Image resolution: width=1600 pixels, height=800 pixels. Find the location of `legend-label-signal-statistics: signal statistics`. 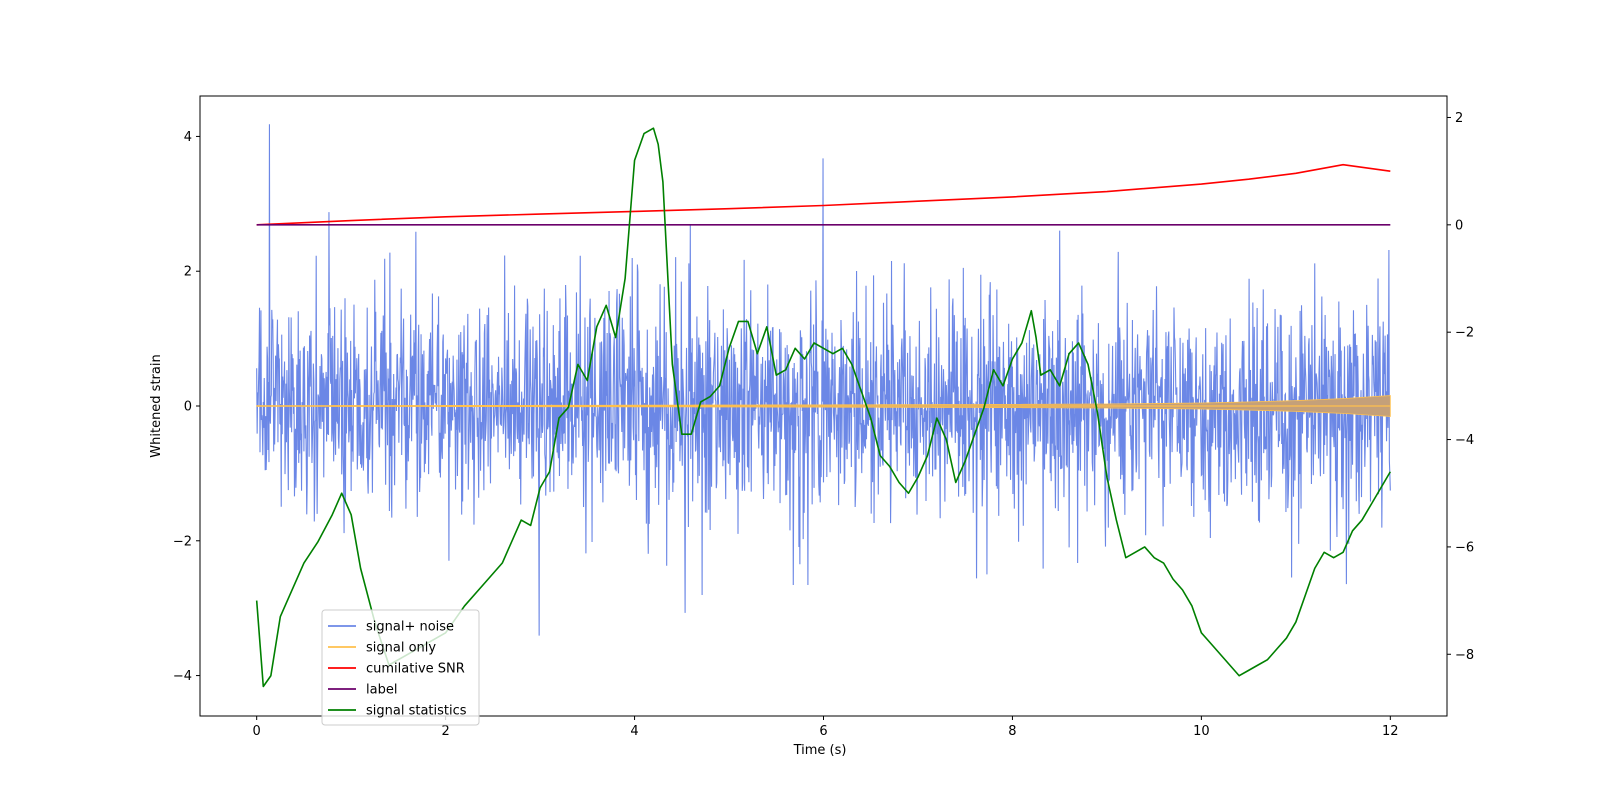

legend-label-signal-statistics: signal statistics is located at coordinates (416, 711).